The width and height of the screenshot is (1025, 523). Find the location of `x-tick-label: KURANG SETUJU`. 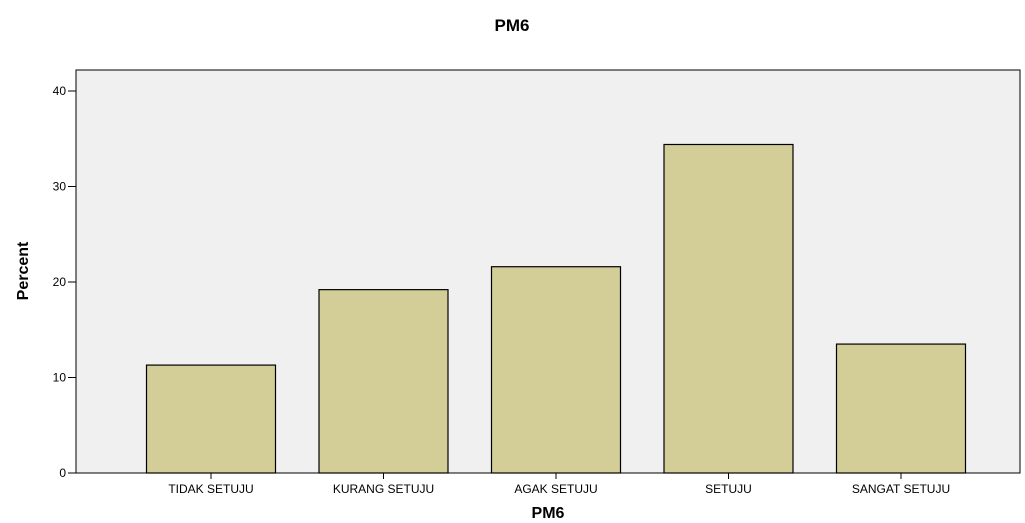

x-tick-label: KURANG SETUJU is located at coordinates (383, 489).